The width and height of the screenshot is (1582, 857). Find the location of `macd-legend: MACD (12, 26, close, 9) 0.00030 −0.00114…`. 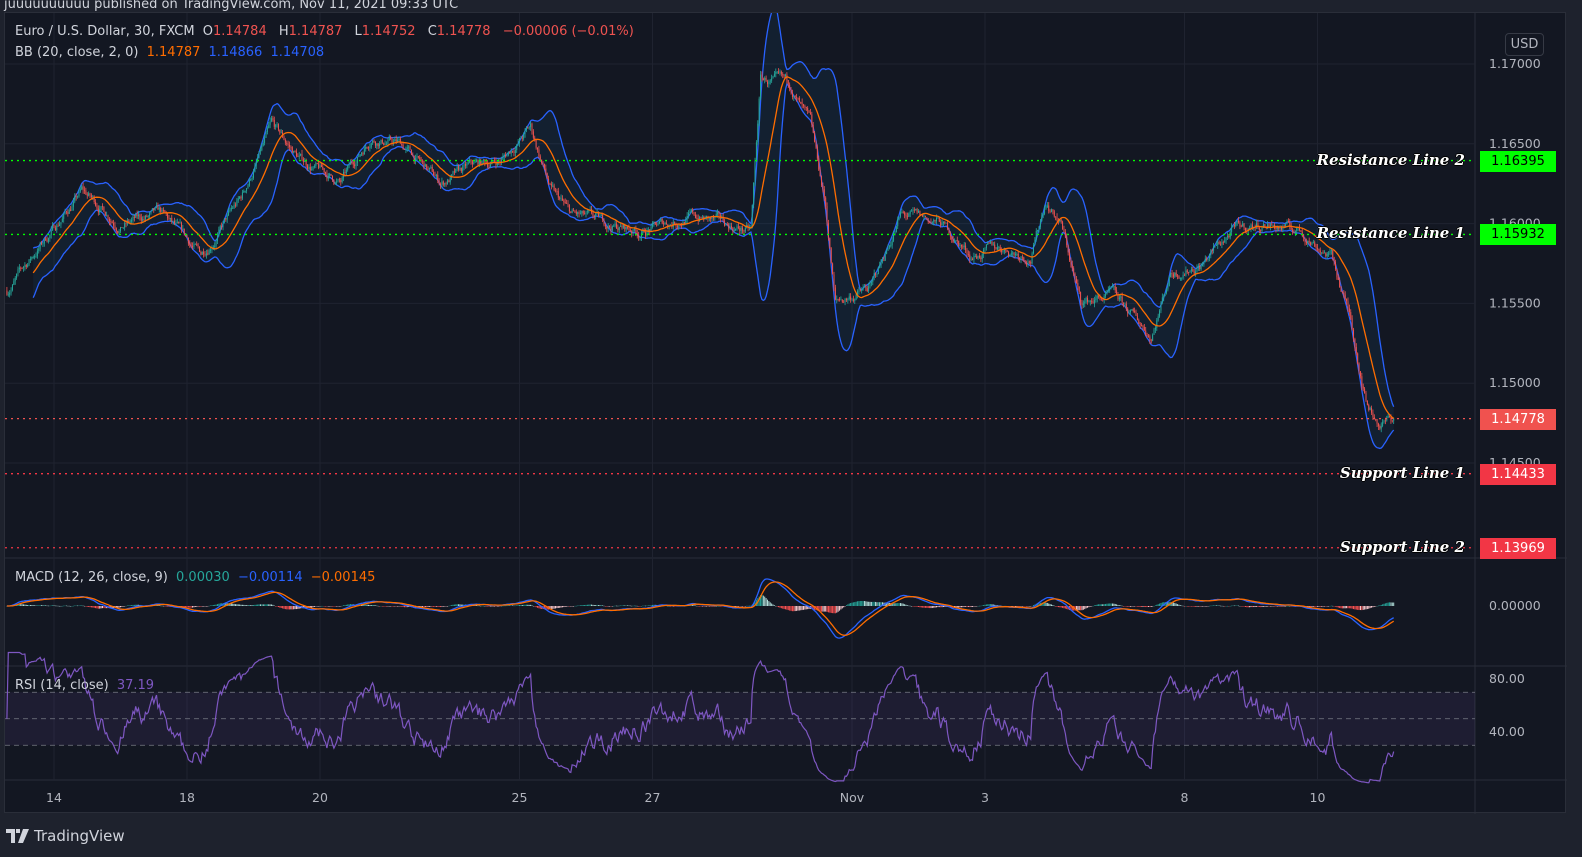

macd-legend: MACD (12, 26, close, 9) 0.00030 −0.00114… is located at coordinates (197, 577).